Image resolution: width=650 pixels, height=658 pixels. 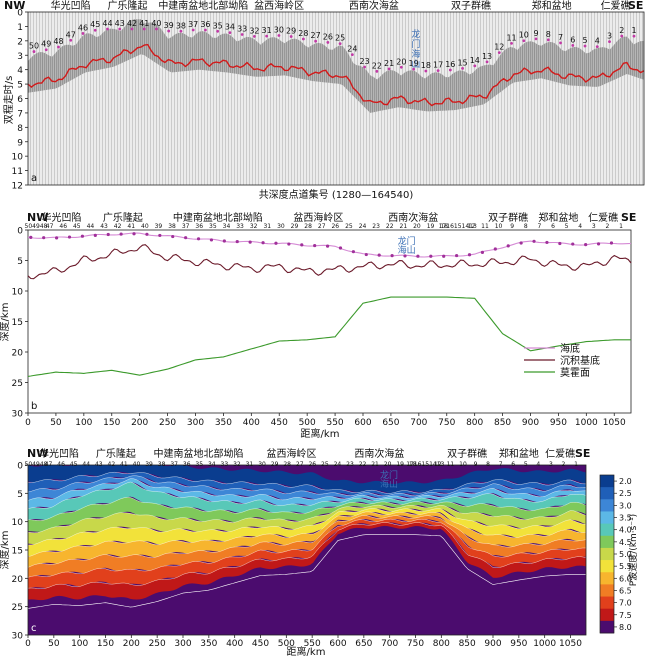 I want to click on station-number: 41, so click(x=131, y=226).